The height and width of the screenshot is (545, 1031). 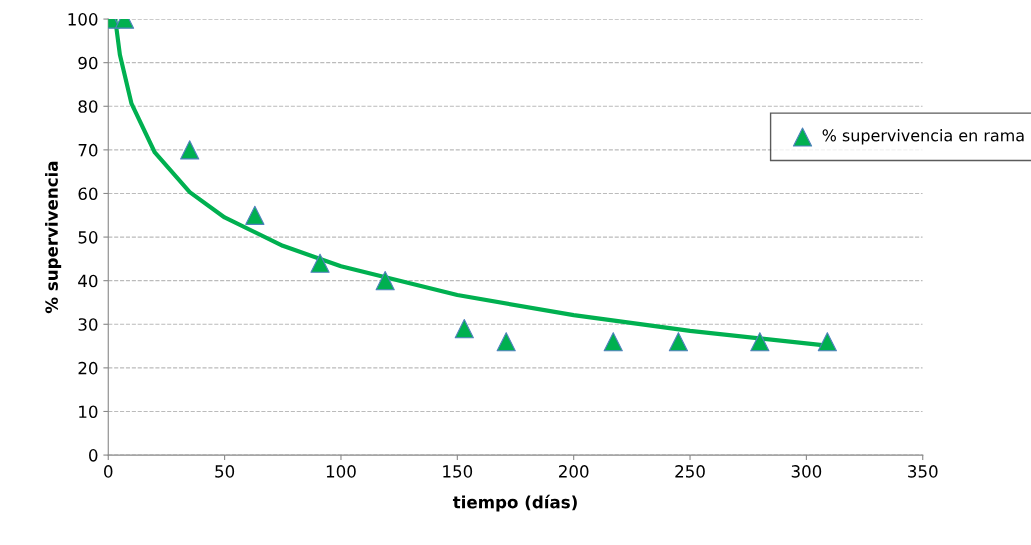 I want to click on x-tick-label: 300, so click(x=806, y=471).